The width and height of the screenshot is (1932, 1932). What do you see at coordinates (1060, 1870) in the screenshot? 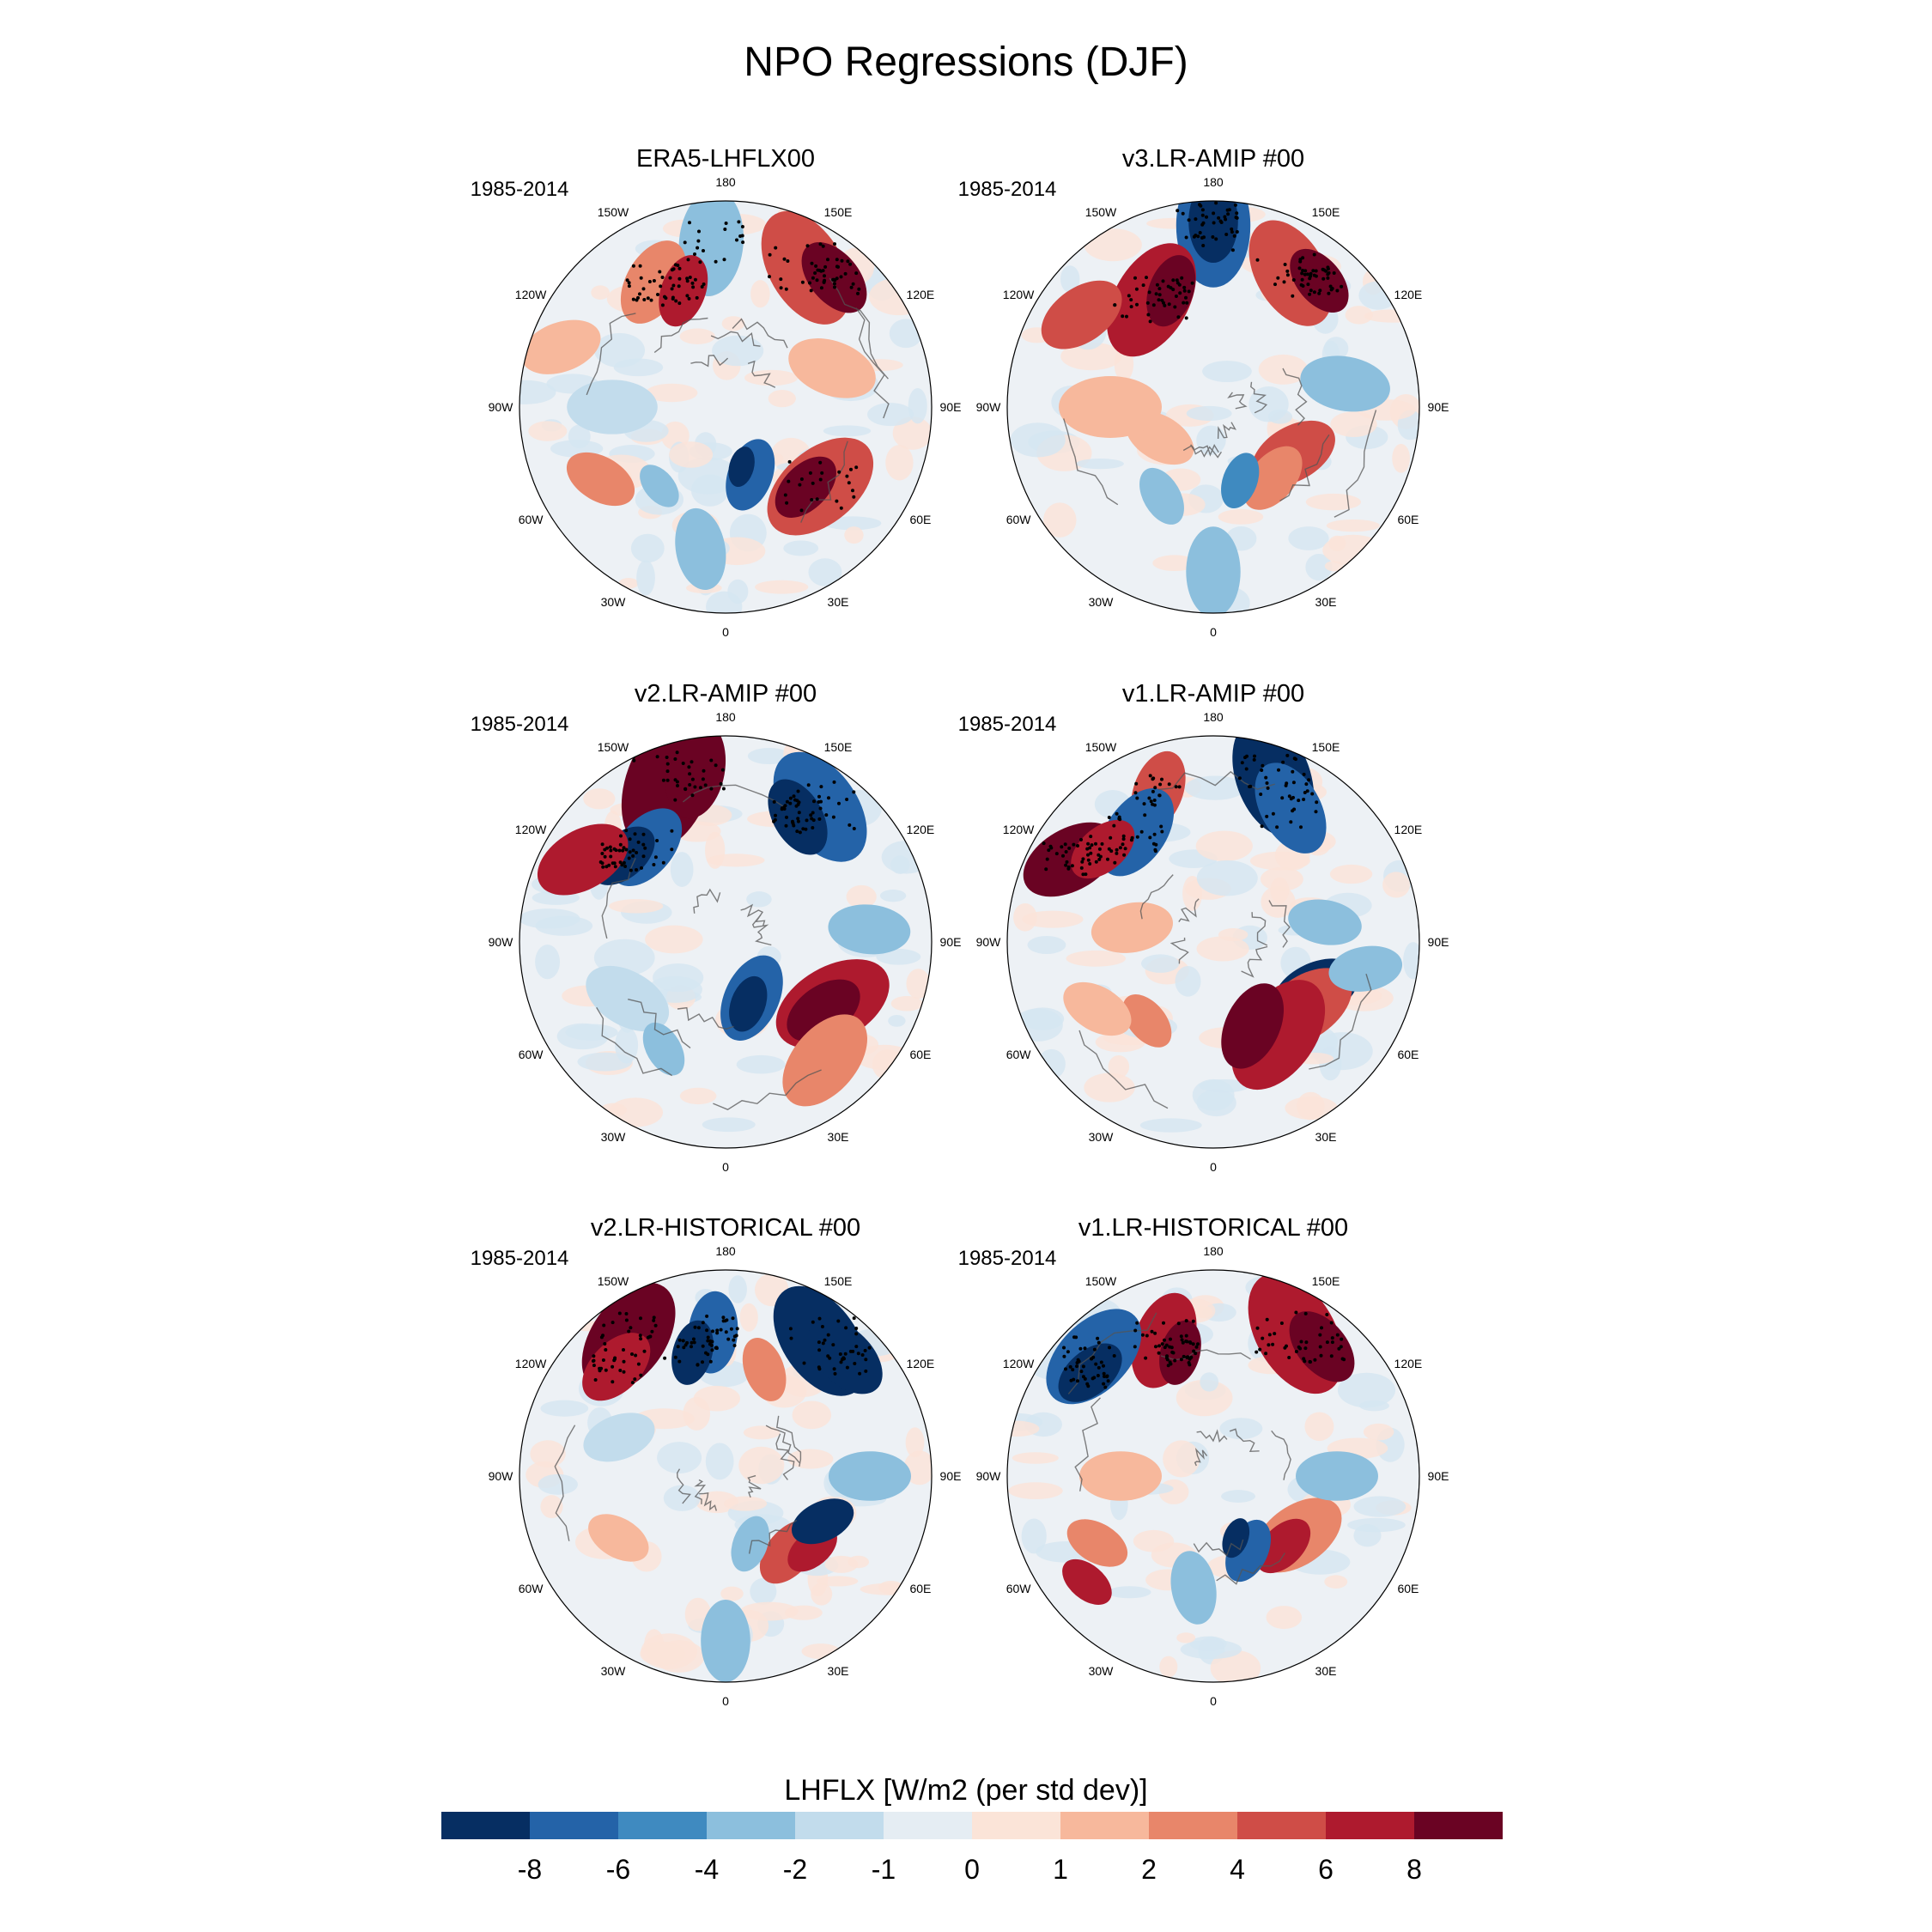
I see `colorbar-tick-label: 1` at bounding box center [1060, 1870].